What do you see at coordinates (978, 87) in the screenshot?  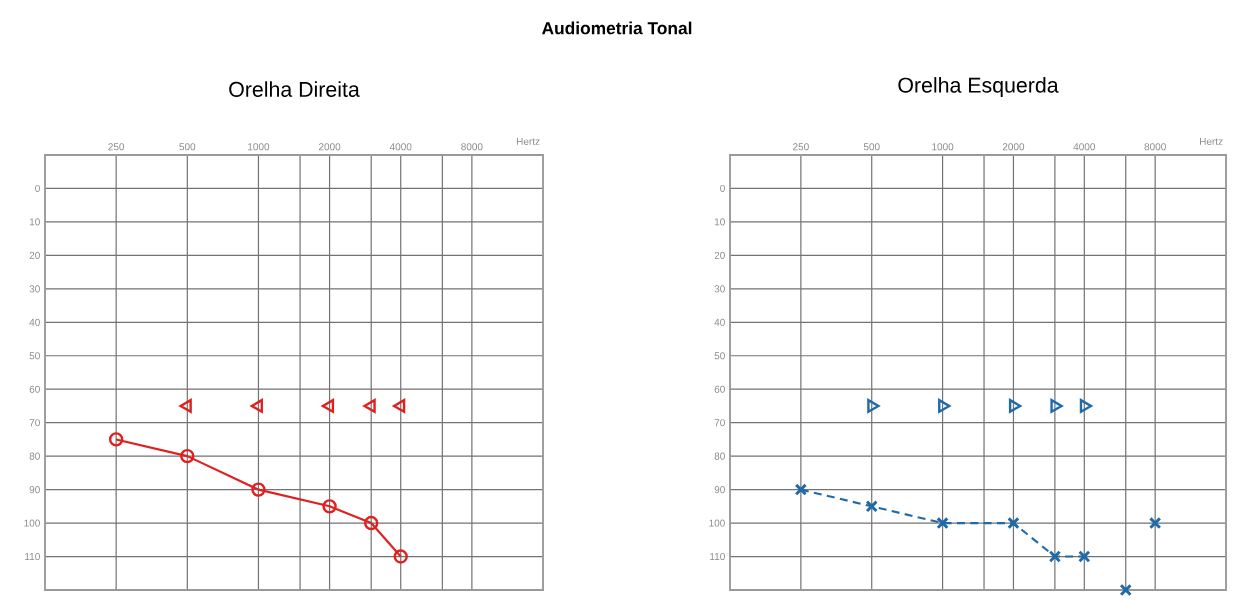 I see `chart-title: Orelha Esquerda` at bounding box center [978, 87].